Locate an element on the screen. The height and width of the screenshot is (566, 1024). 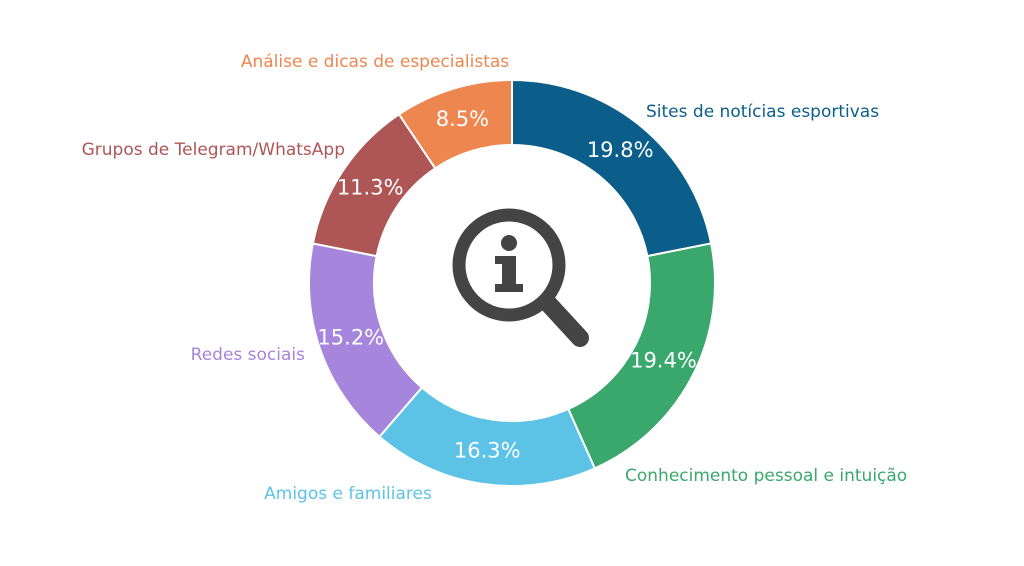
category-label: Redes sociais is located at coordinates (248, 355).